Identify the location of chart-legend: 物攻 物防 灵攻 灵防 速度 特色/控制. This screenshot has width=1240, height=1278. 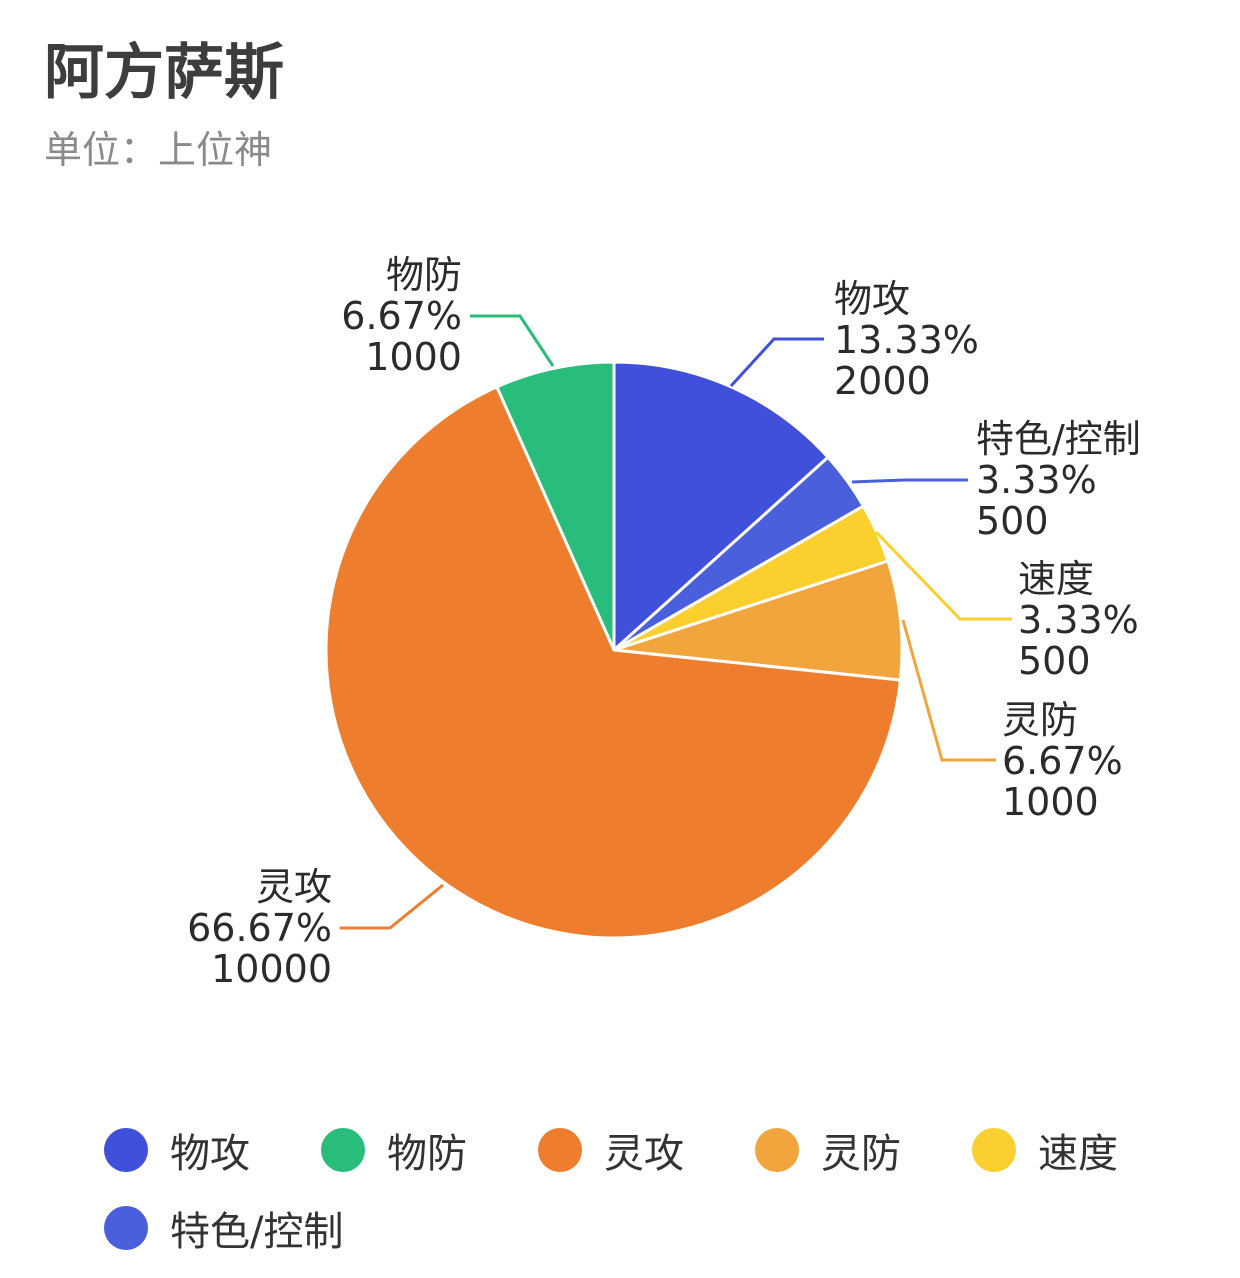
(654, 1189).